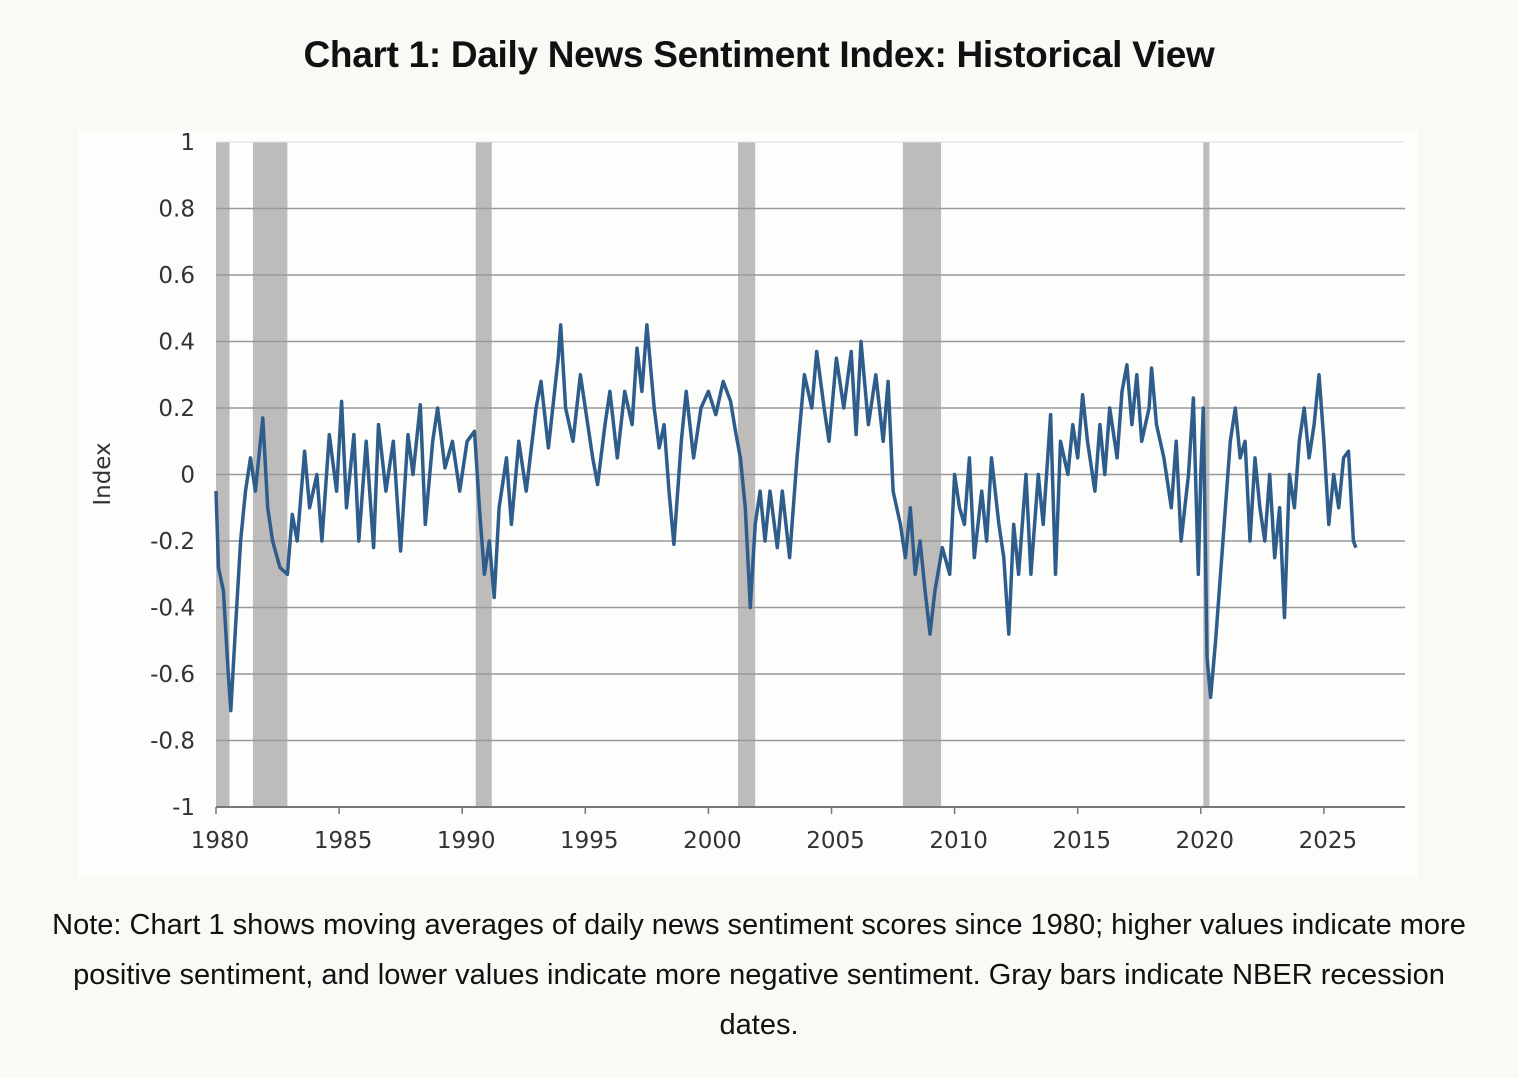  What do you see at coordinates (1328, 841) in the screenshot?
I see `x-tick-label: 2025` at bounding box center [1328, 841].